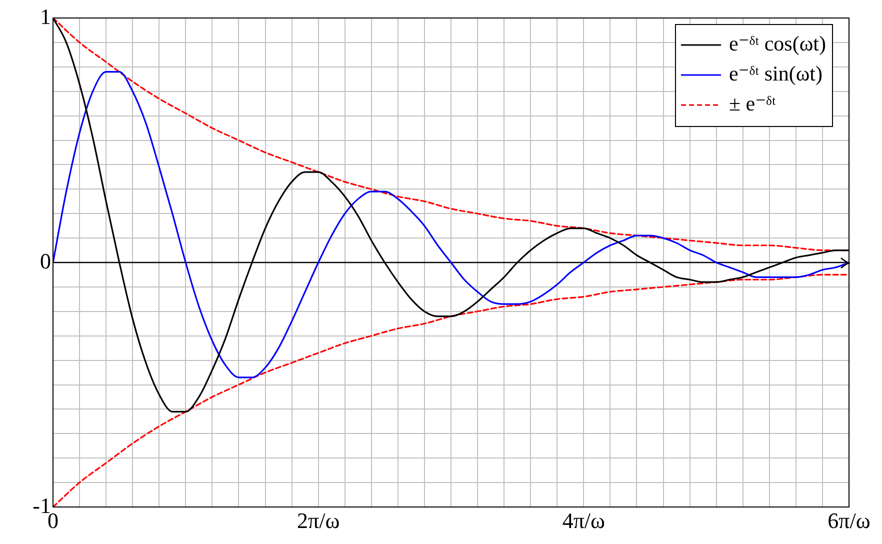  I want to click on x-tick-label: 2π/ω, so click(318, 520).